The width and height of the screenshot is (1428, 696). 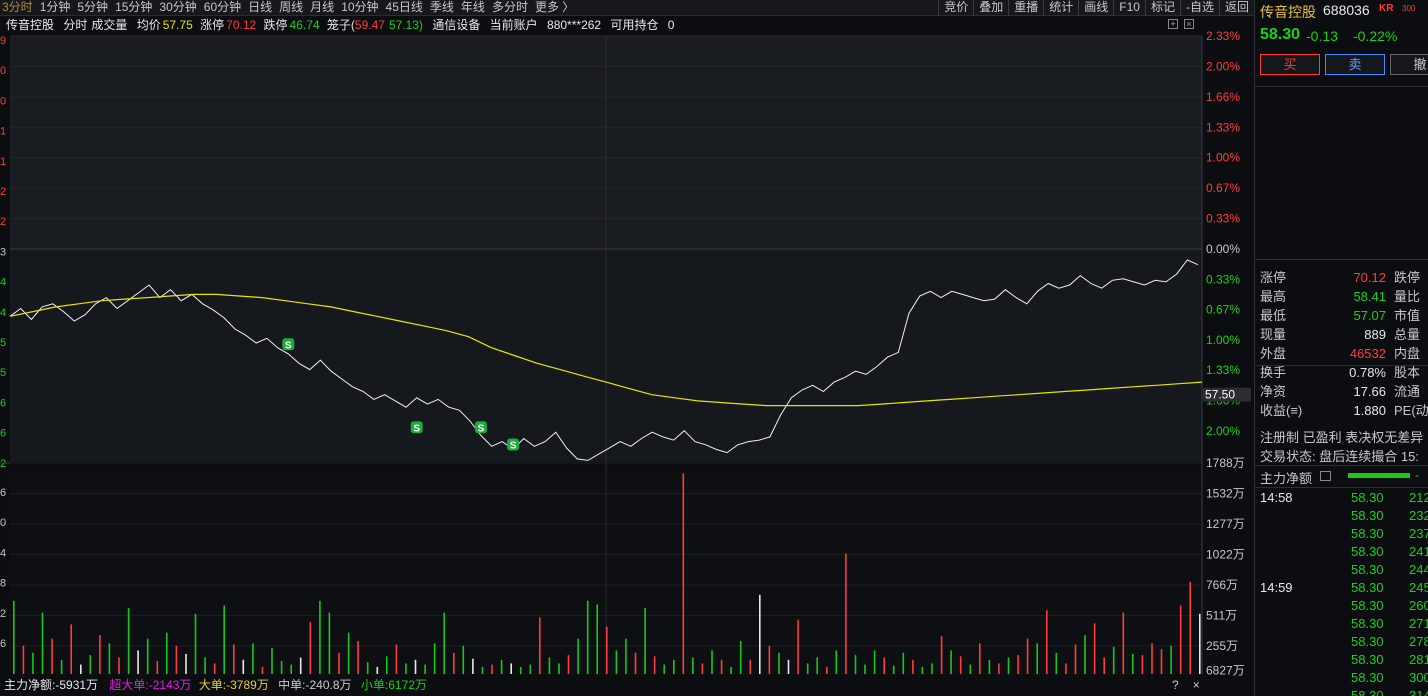 I want to click on volume-label: 成交量, so click(x=109, y=25).